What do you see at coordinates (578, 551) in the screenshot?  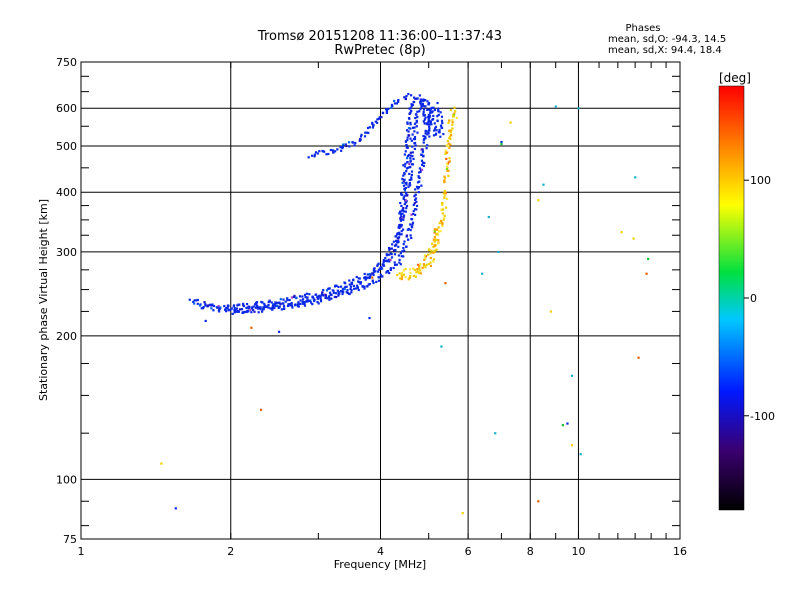 I see `x-tick-label: 10` at bounding box center [578, 551].